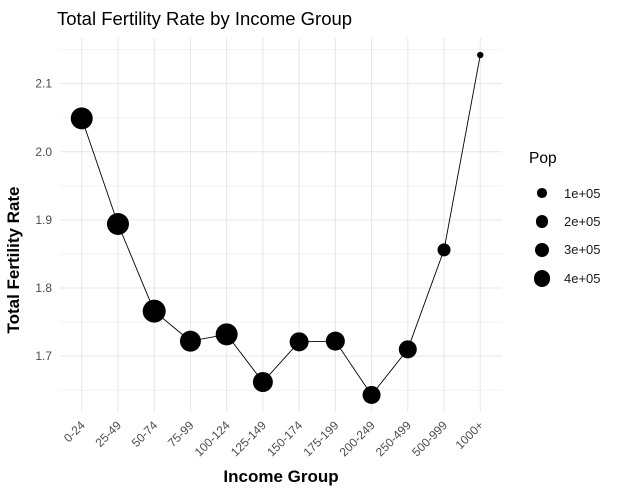 The height and width of the screenshot is (500, 625). I want to click on x-axis-title: Income Group, so click(281, 476).